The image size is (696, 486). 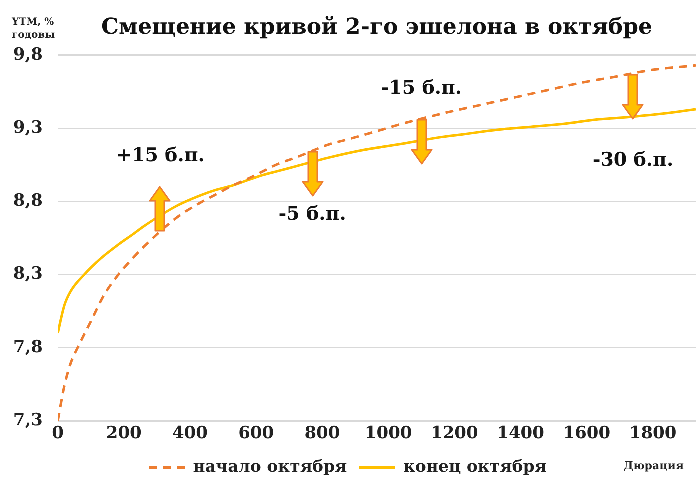 What do you see at coordinates (58, 434) in the screenshot?
I see `x-tick-label: 0` at bounding box center [58, 434].